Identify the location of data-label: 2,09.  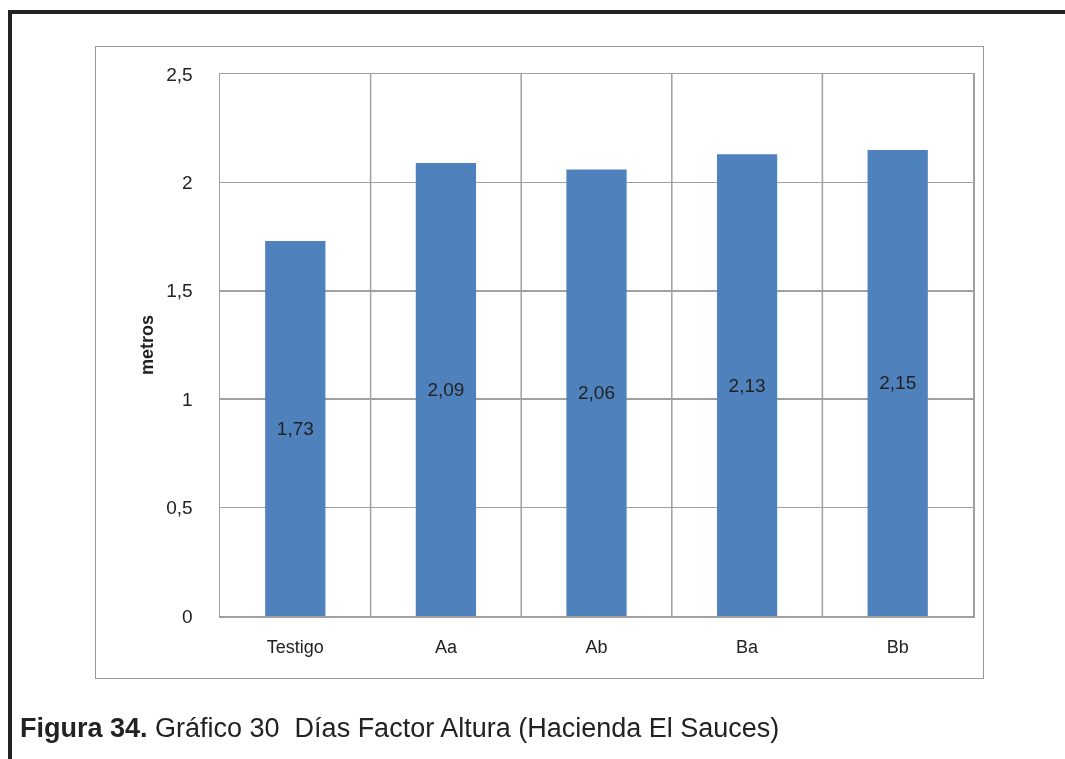
(446, 389).